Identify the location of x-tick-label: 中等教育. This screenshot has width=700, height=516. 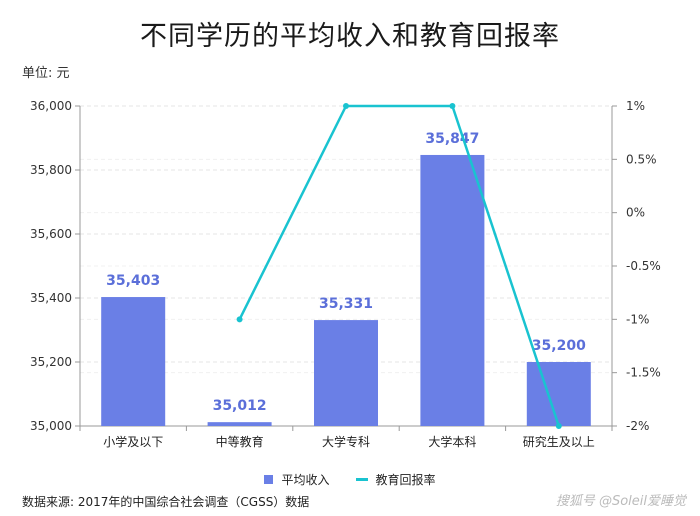
(240, 441).